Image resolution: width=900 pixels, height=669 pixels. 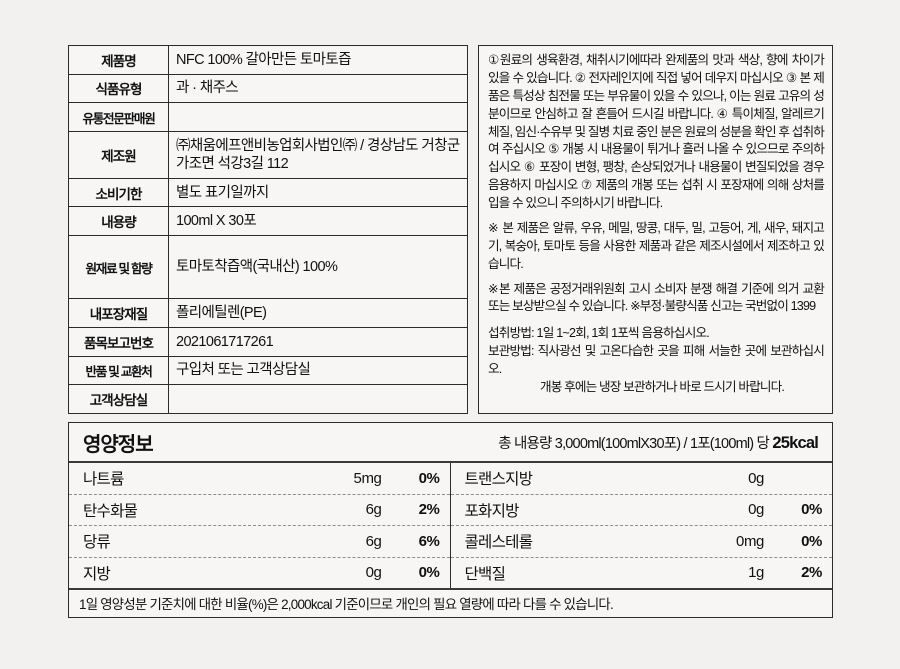 I want to click on info-row-value: 폴리에틸렌(PE), so click(x=318, y=313).